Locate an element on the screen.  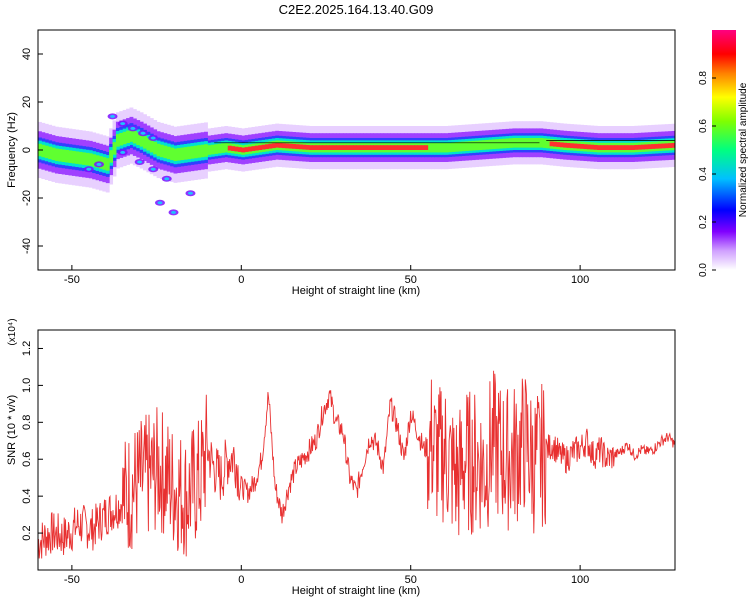
colorbar-tick-label: 0.4 is located at coordinates (703, 174).